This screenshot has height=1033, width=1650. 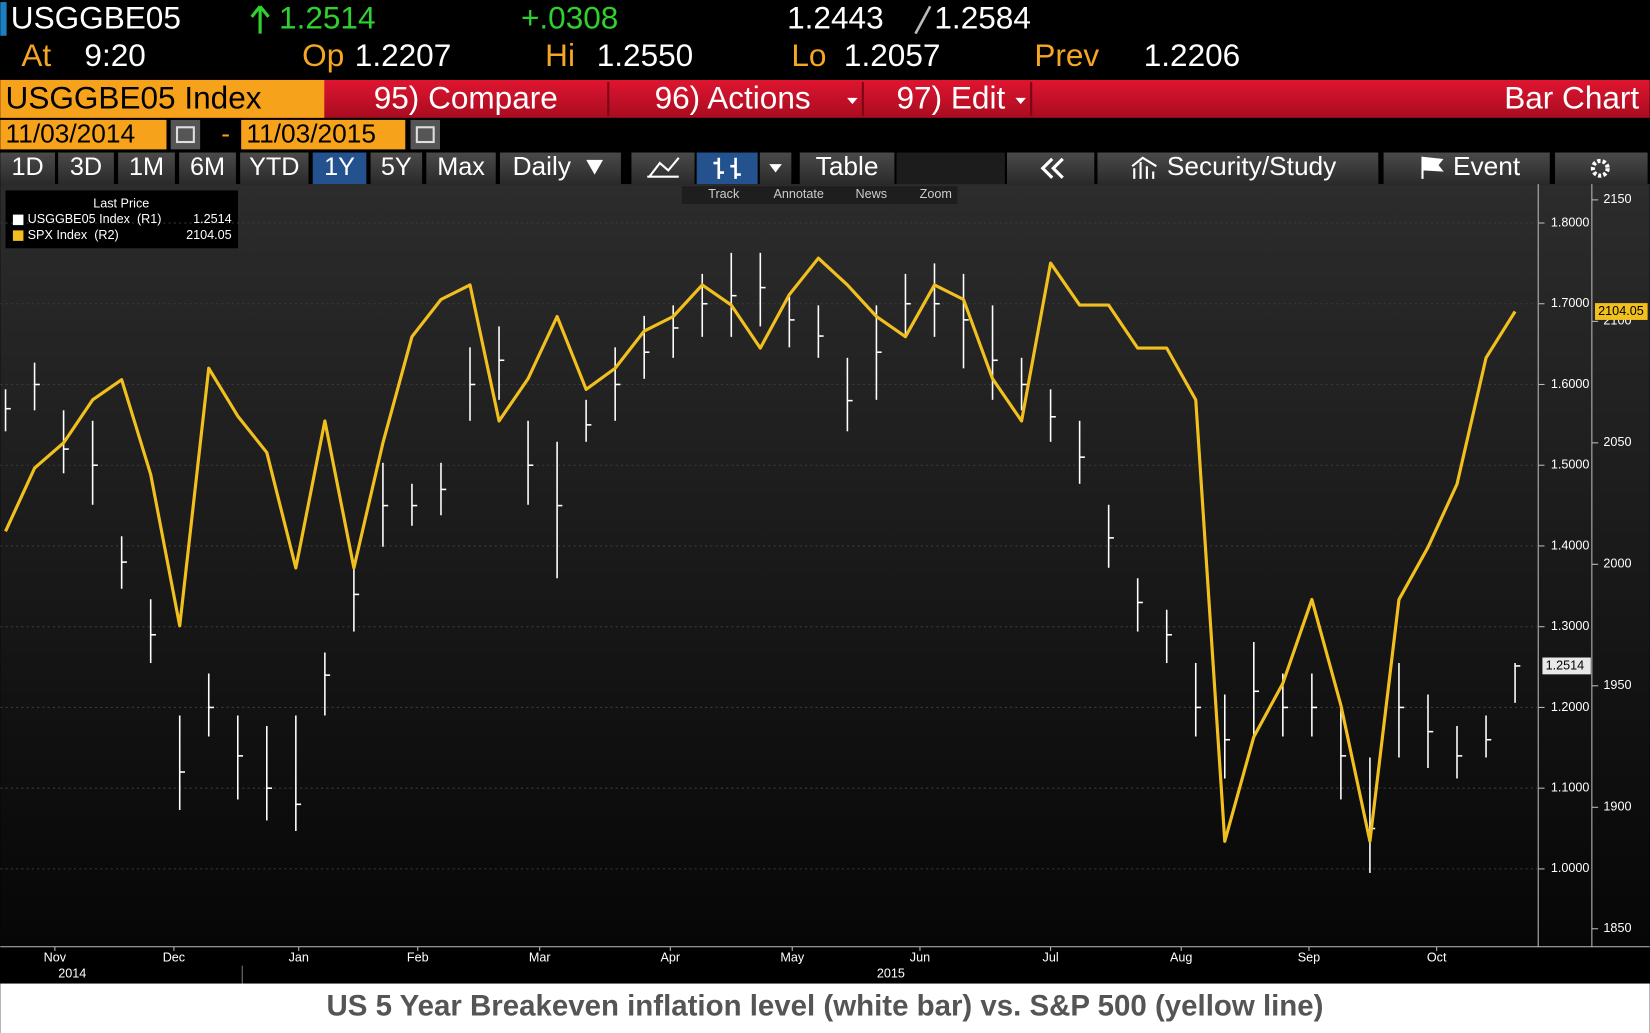 I want to click on net-change: +.0308, so click(x=569, y=17).